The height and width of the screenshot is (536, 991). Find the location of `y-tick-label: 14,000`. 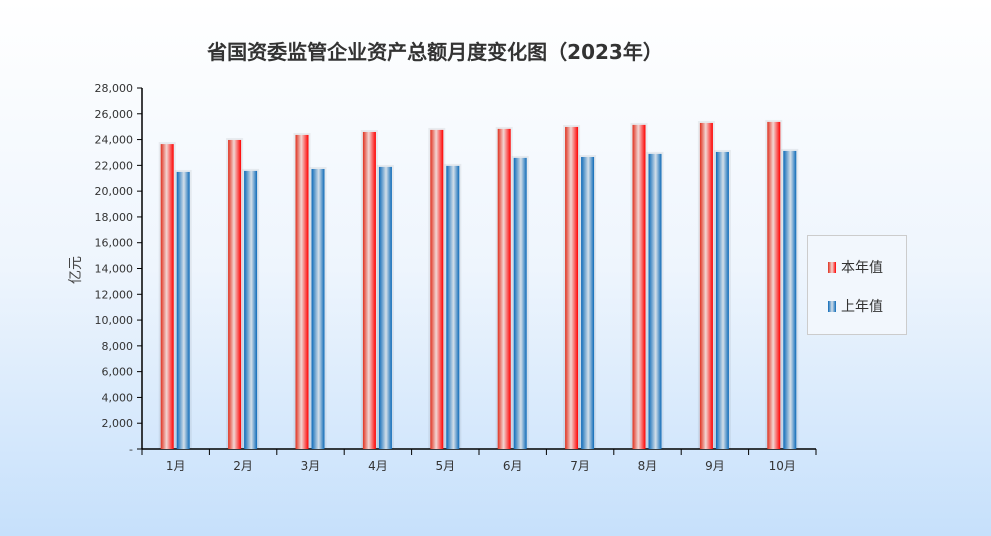

y-tick-label: 14,000 is located at coordinates (114, 269).